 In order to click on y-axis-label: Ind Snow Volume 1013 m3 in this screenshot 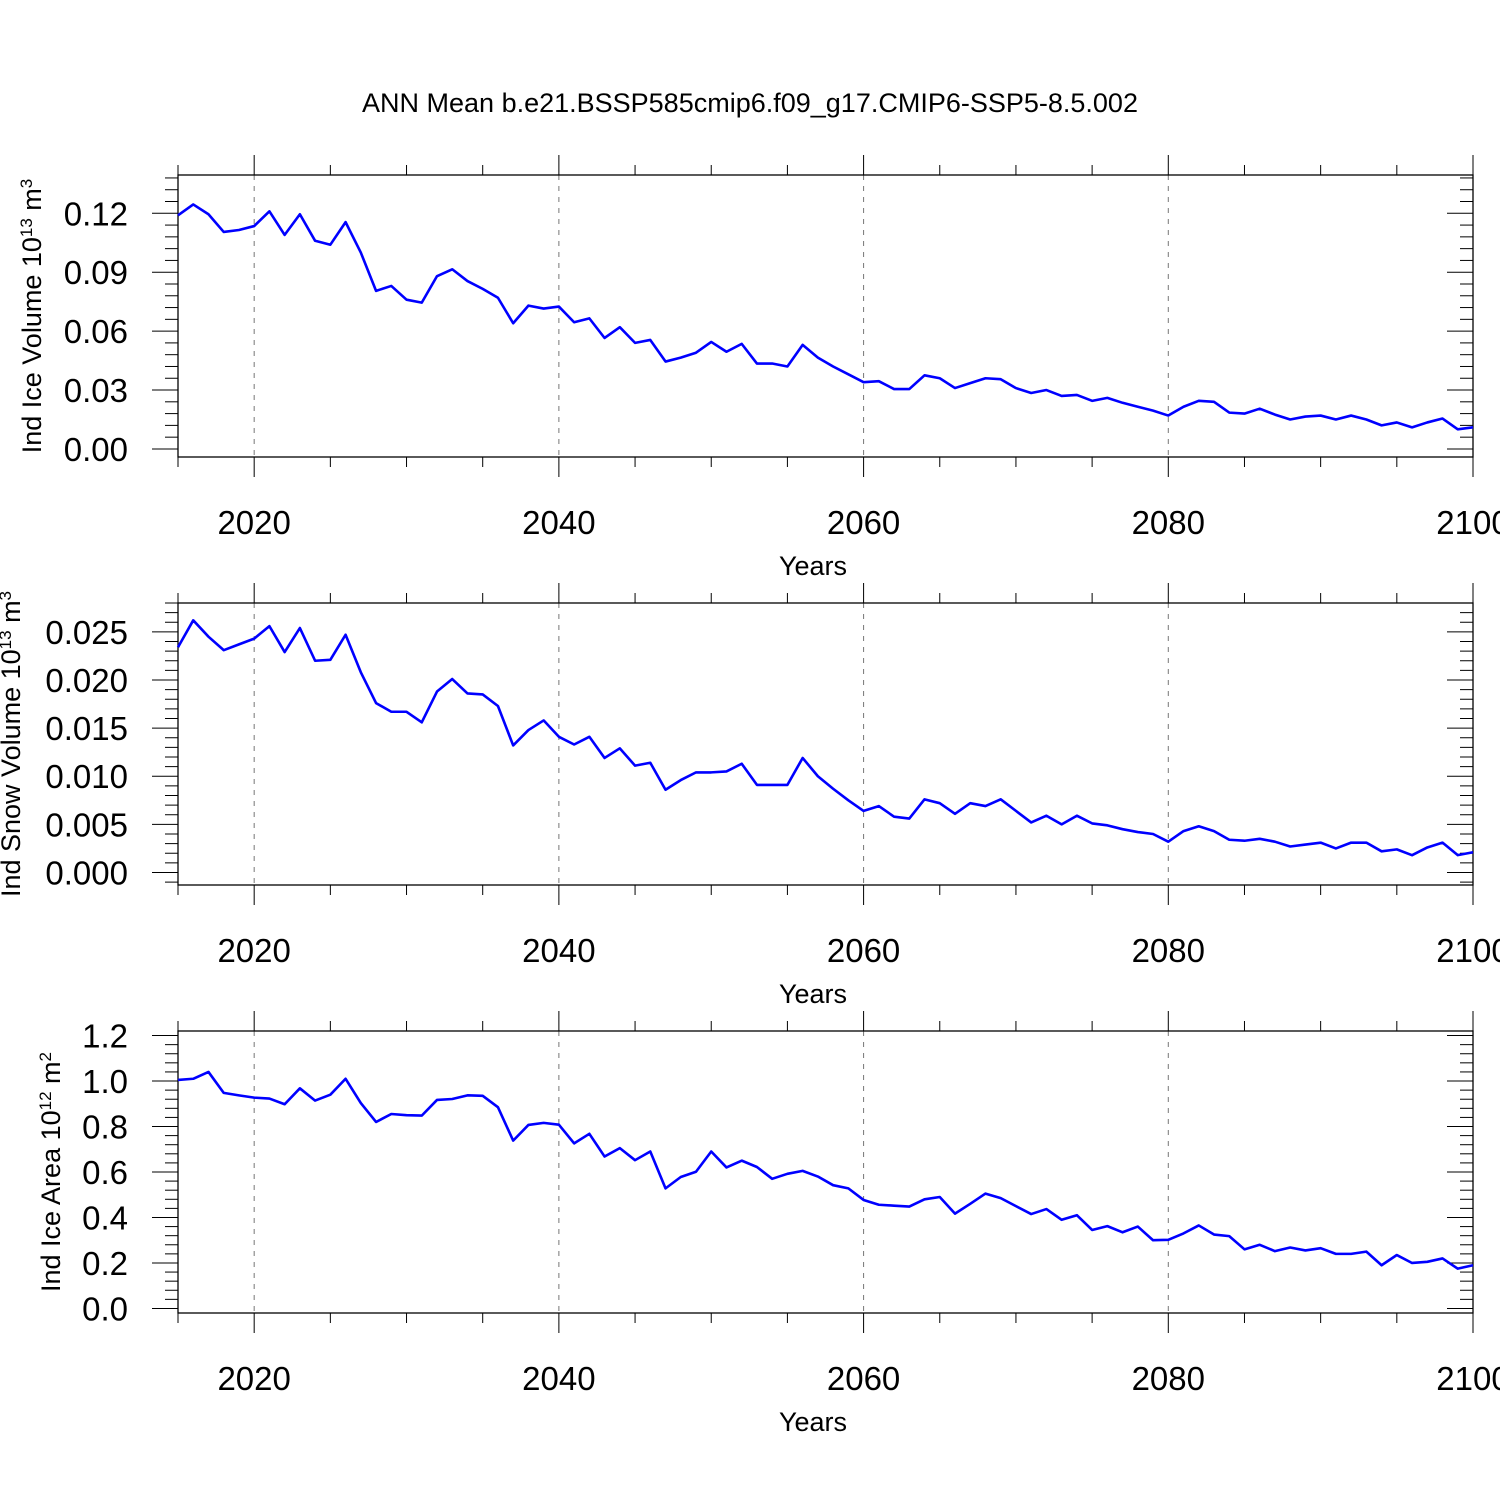, I will do `click(13, 744)`.